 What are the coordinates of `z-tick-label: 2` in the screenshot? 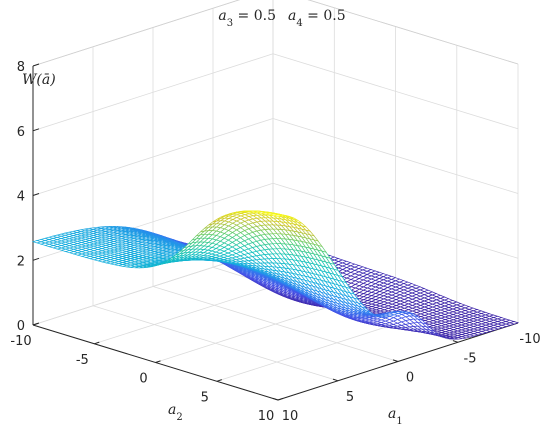 It's located at (21, 261).